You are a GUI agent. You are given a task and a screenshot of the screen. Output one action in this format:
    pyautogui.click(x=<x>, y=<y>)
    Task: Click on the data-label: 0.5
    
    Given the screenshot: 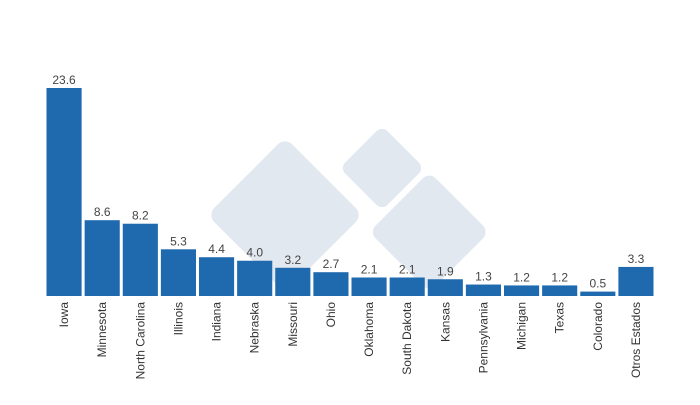 What is the action you would take?
    pyautogui.click(x=597, y=284)
    